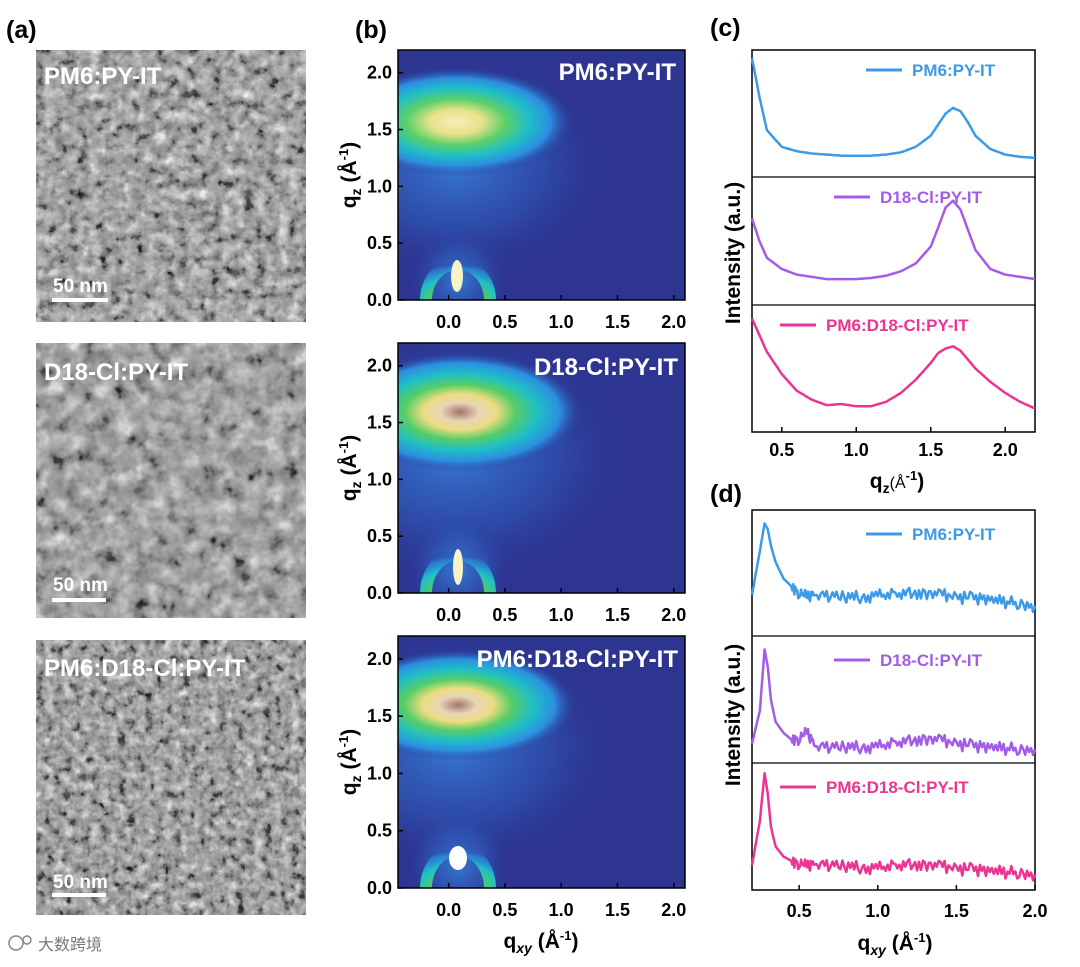 This screenshot has width=1080, height=967. Describe the element at coordinates (371, 30) in the screenshot. I see `panel-label-b: (b)` at that location.